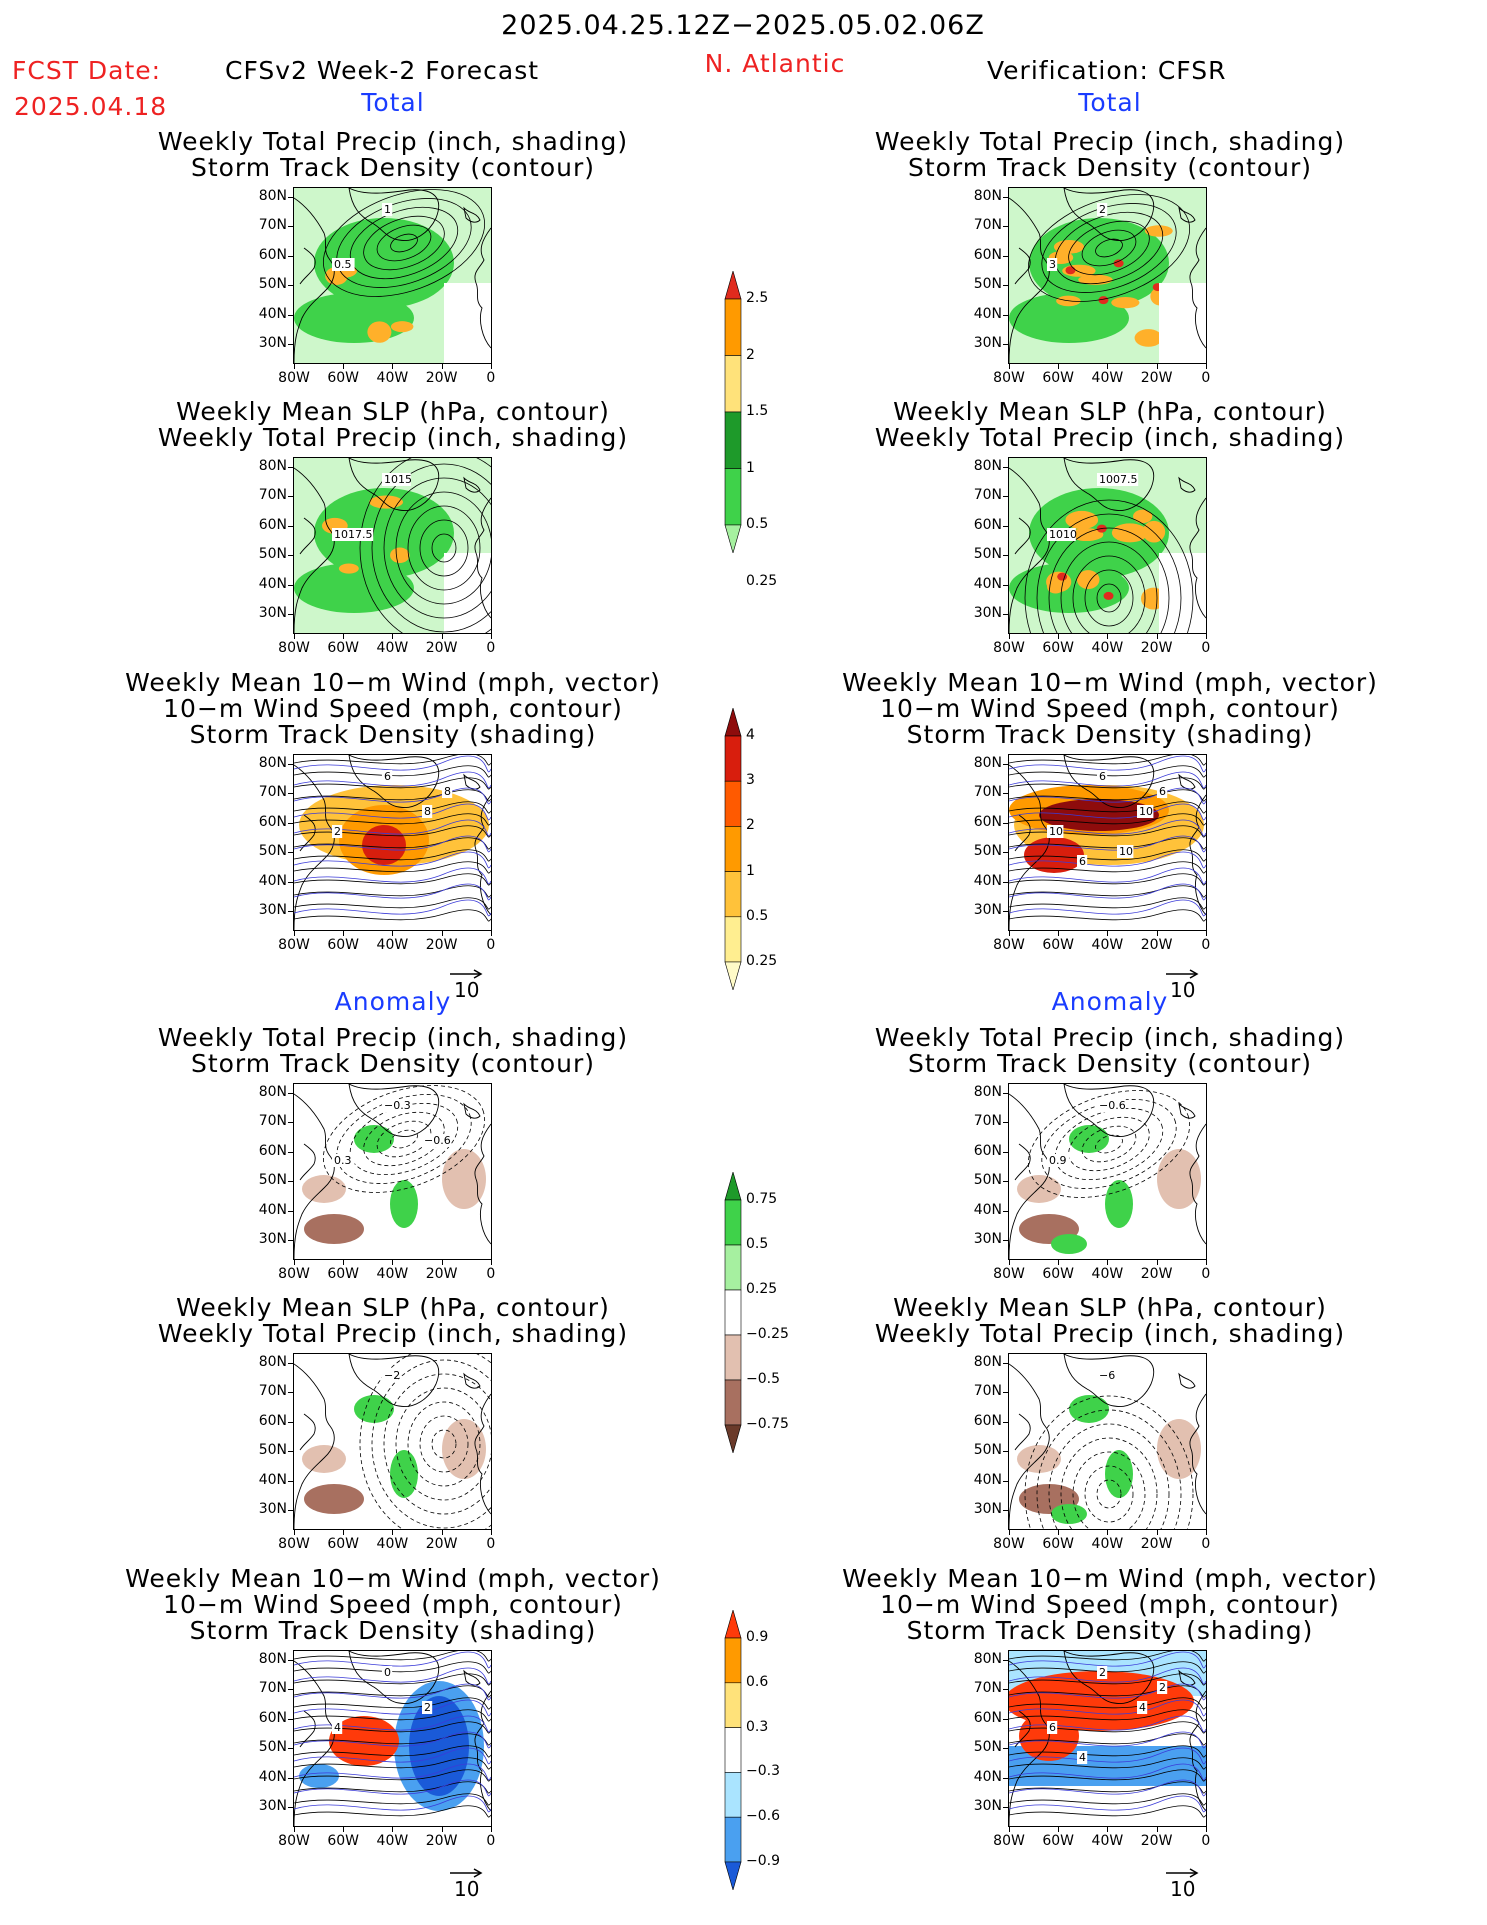  I want to click on precip-core, so click(384, 533).